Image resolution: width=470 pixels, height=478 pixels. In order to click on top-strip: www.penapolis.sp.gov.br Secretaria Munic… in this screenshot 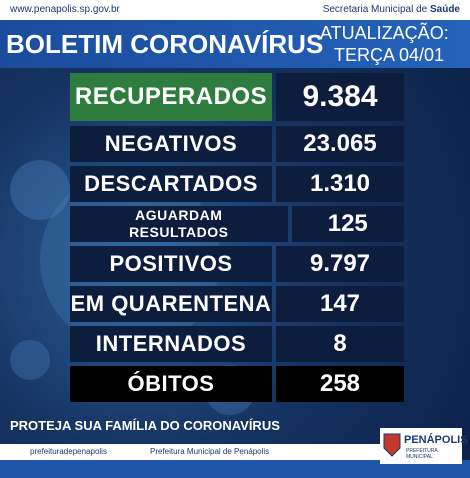, I will do `click(235, 10)`.